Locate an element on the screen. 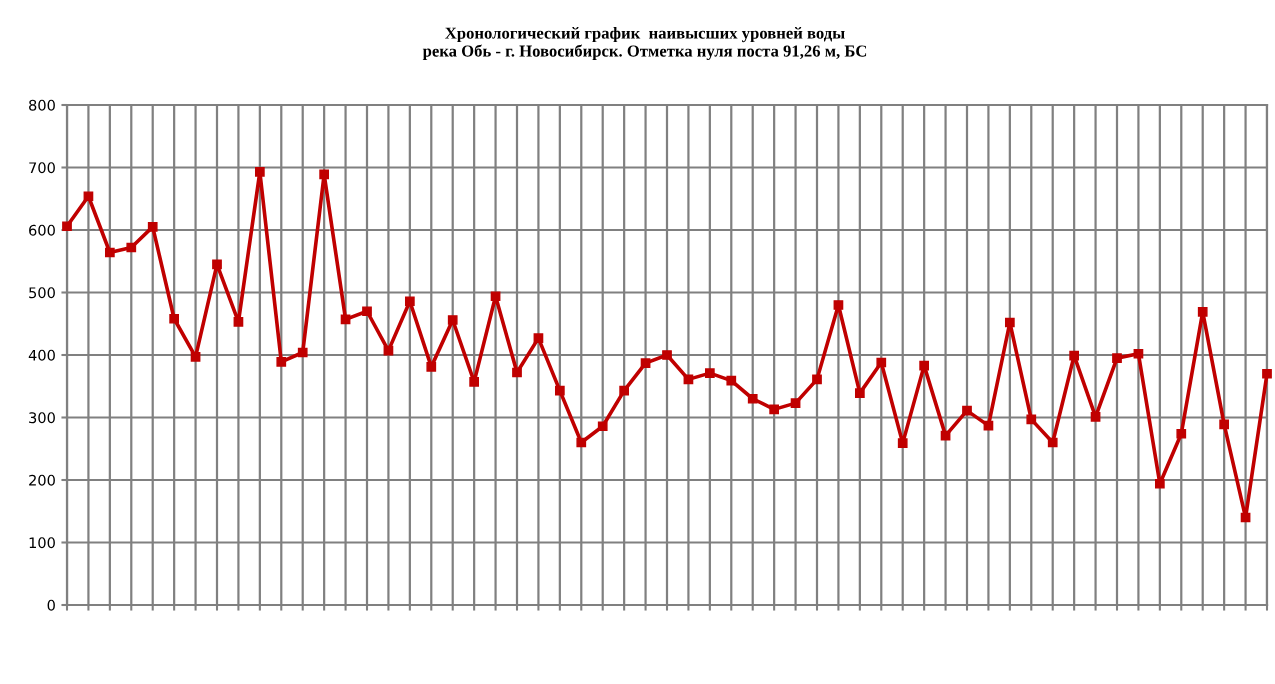 The height and width of the screenshot is (684, 1275). y-tick-label: 600 is located at coordinates (42, 230).